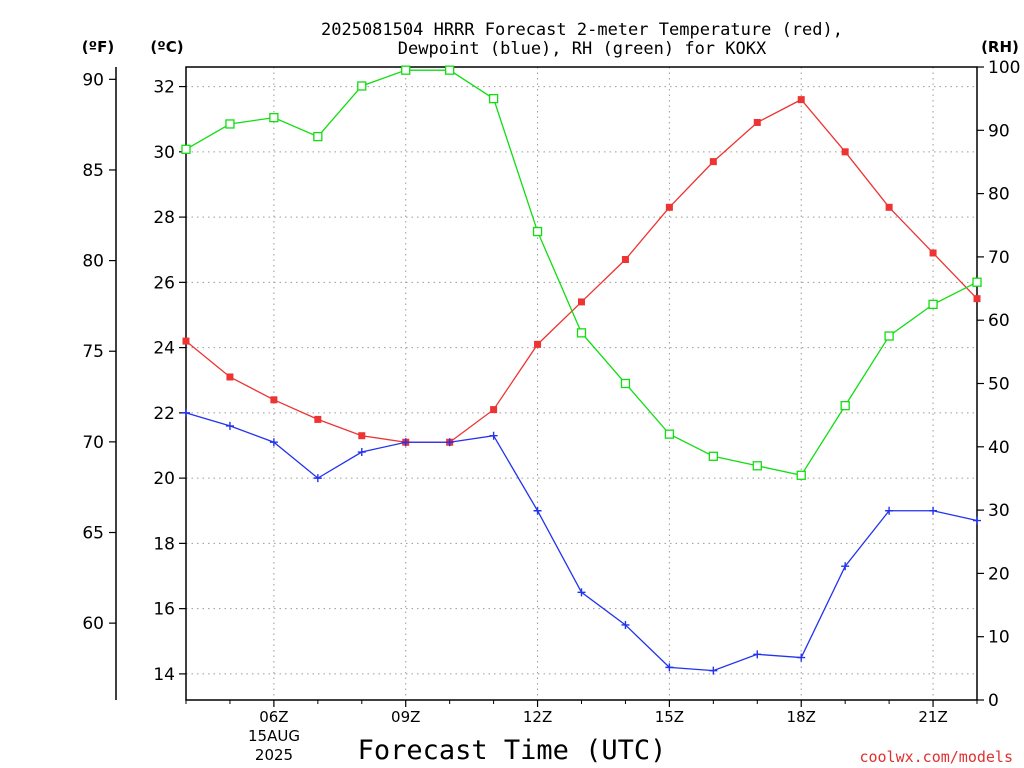 Image resolution: width=1024 pixels, height=768 pixels. I want to click on celsius-tick-label: 14, so click(164, 675).